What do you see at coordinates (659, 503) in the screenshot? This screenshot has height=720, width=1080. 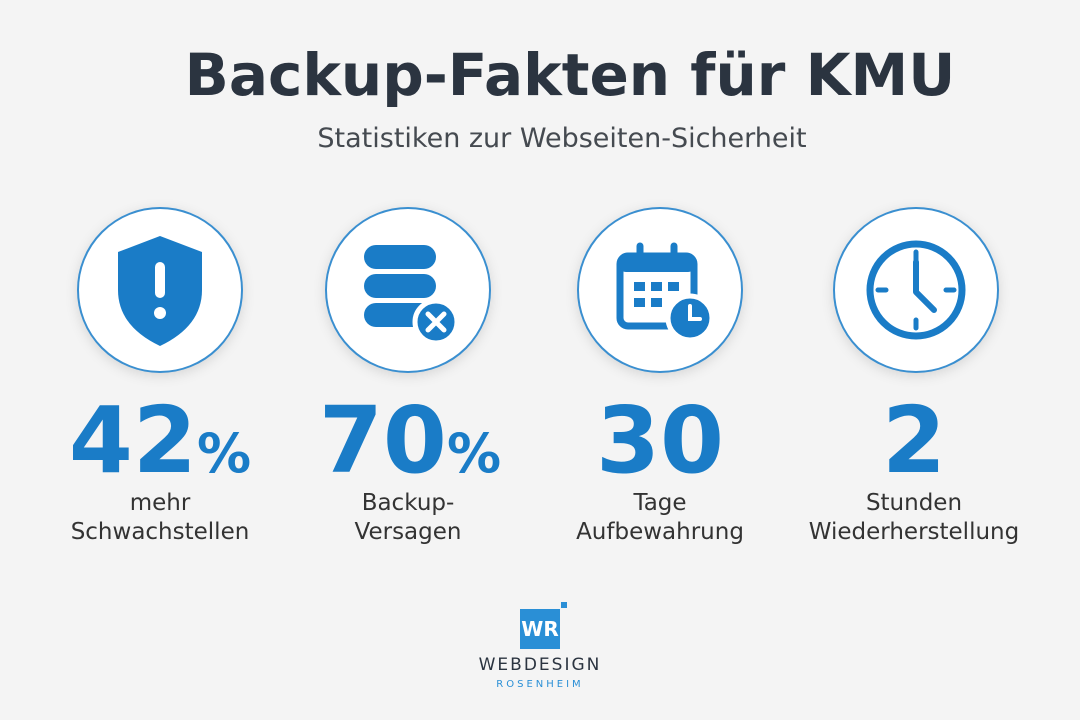 I see `stat-label: Tage` at bounding box center [659, 503].